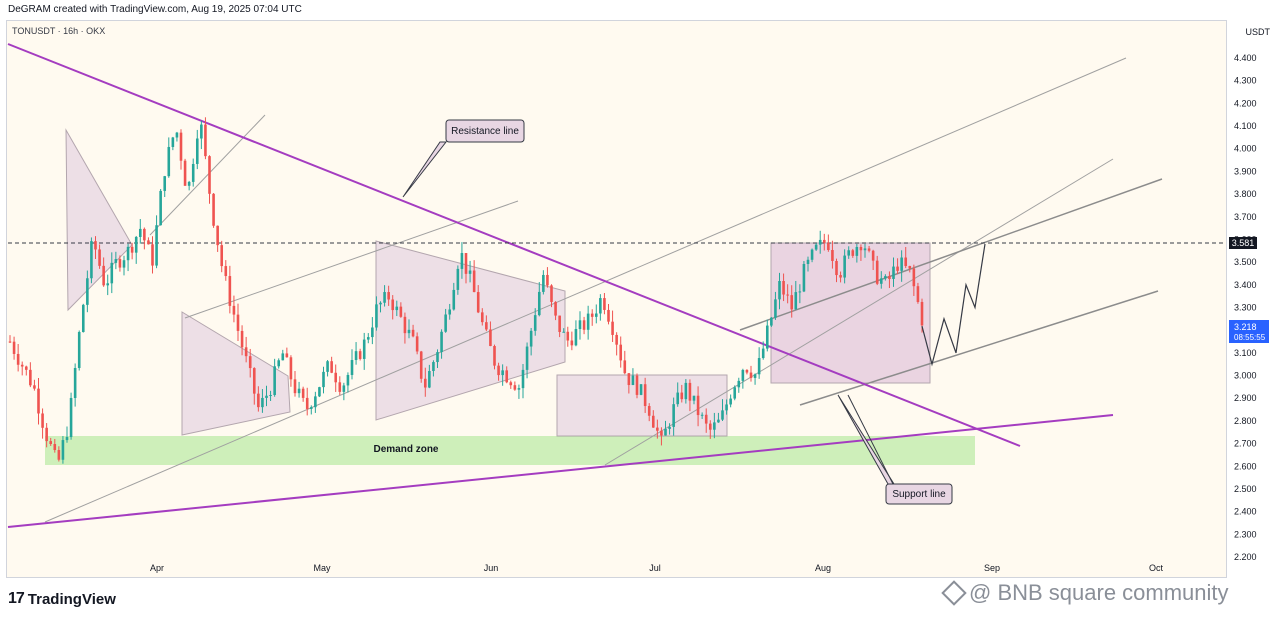 The image size is (1280, 621). Describe the element at coordinates (1250, 299) in the screenshot. I see `price-axis` at that location.